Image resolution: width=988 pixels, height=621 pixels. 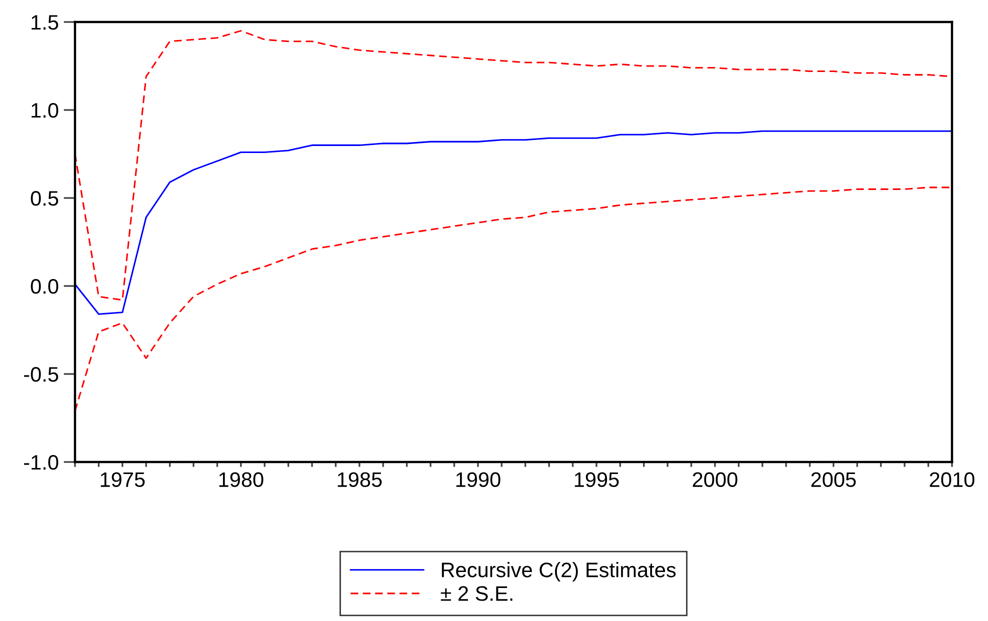 I want to click on x-tick-label: 1985, so click(x=360, y=480).